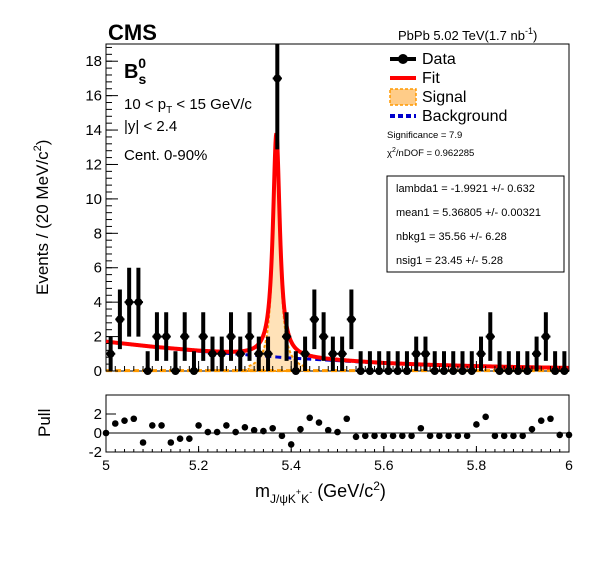 The image size is (596, 572). Describe the element at coordinates (320, 492) in the screenshot. I see `x-axis-label: mJ/ψK+K- (GeV/c2)` at that location.